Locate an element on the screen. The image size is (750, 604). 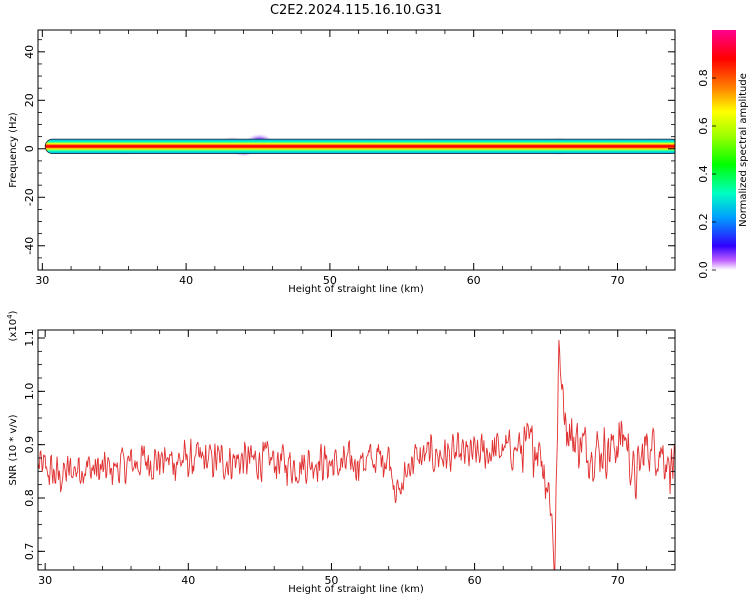
spectrogram-x-tick-label-0: 30 is located at coordinates (42, 280).